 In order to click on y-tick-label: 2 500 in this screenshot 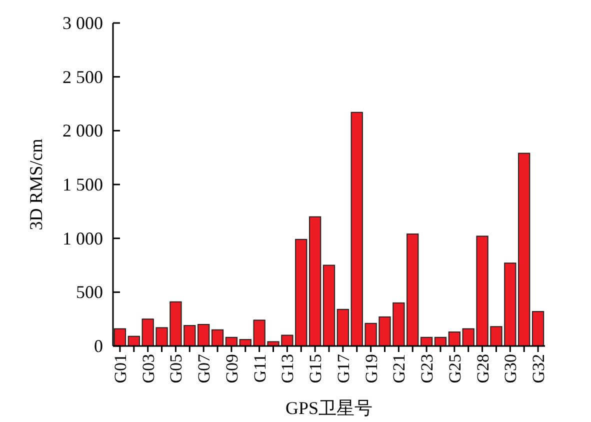, I will do `click(82, 76)`.